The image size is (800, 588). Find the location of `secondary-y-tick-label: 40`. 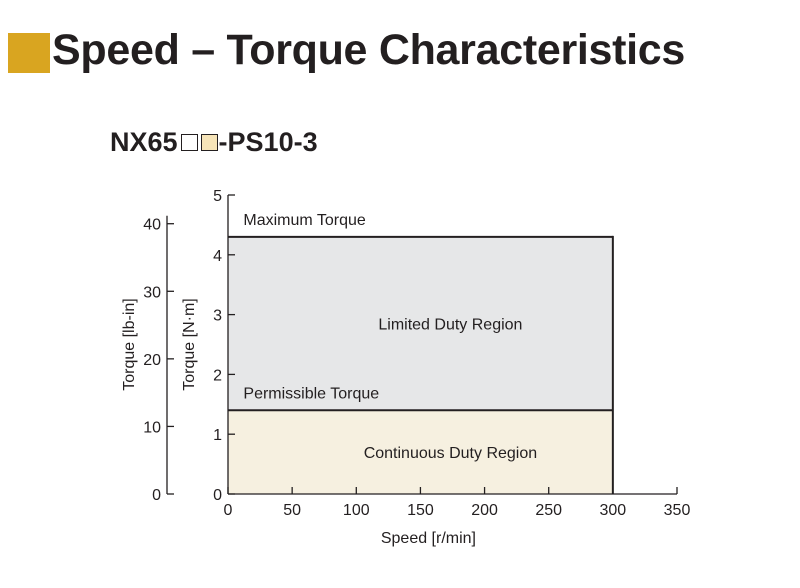

secondary-y-tick-label: 40 is located at coordinates (152, 225).